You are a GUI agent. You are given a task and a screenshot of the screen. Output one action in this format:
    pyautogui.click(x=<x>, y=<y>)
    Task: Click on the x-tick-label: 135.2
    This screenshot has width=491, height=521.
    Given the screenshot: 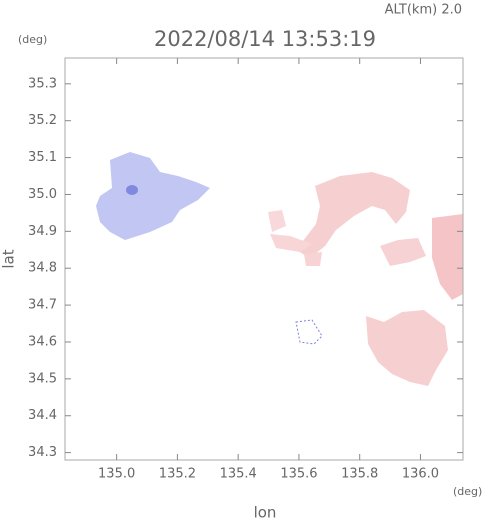 What is the action you would take?
    pyautogui.click(x=177, y=474)
    